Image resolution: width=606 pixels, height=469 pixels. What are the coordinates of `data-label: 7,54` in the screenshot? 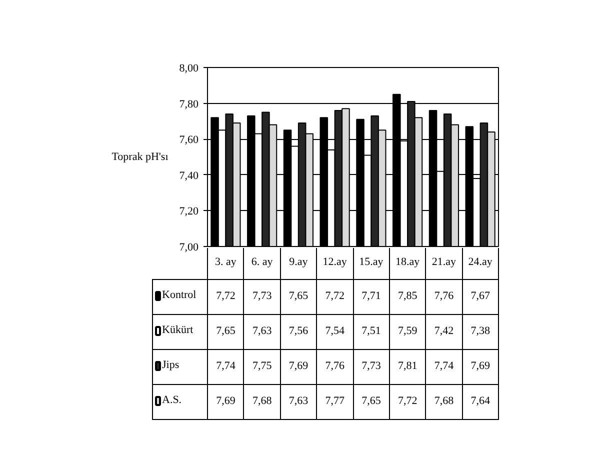 It's located at (334, 331).